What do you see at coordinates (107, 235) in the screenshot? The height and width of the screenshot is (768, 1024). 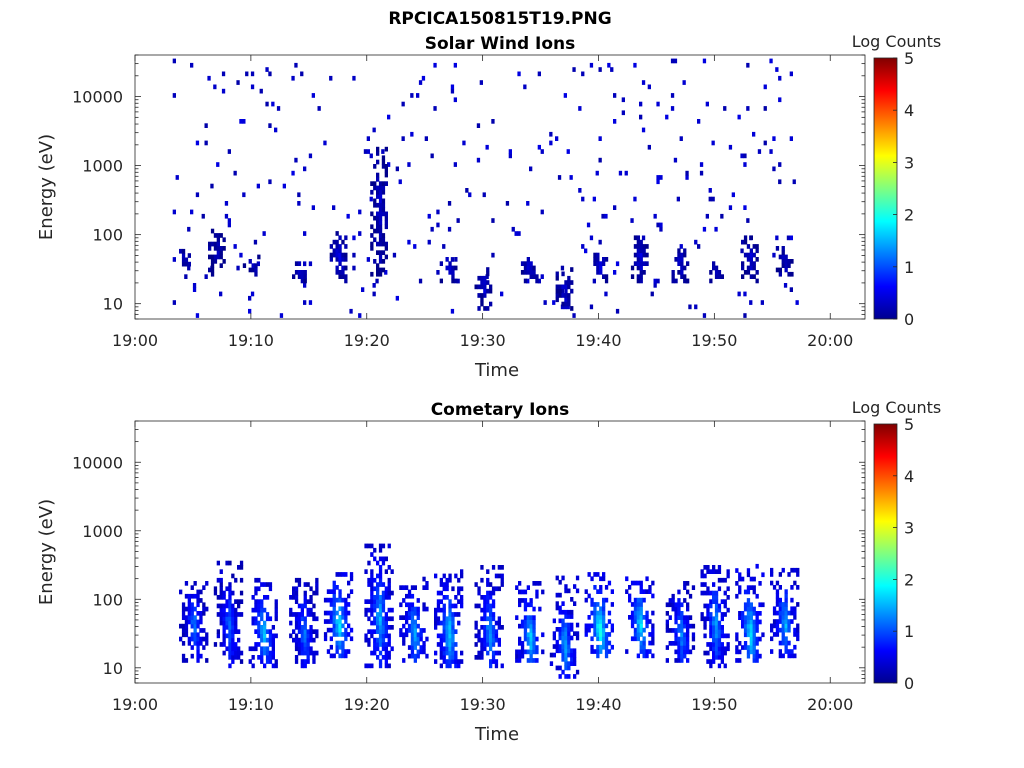 I see `y-tick-label: 100` at bounding box center [107, 235].